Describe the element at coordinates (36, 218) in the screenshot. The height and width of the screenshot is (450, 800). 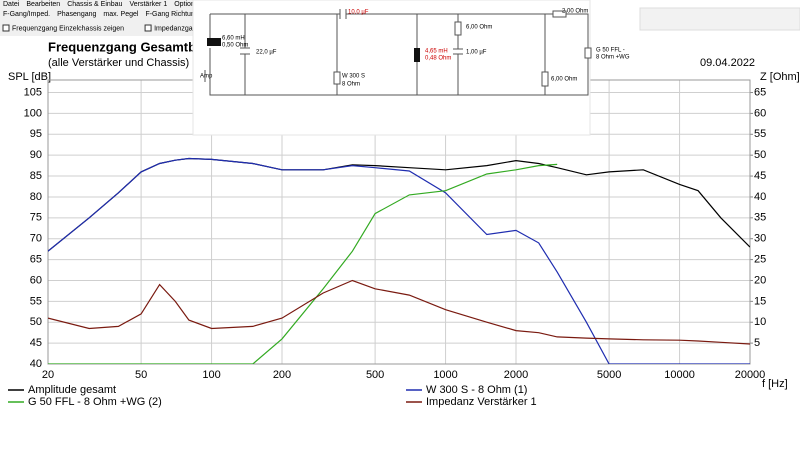
I see `y-tick-label: 75` at that location.